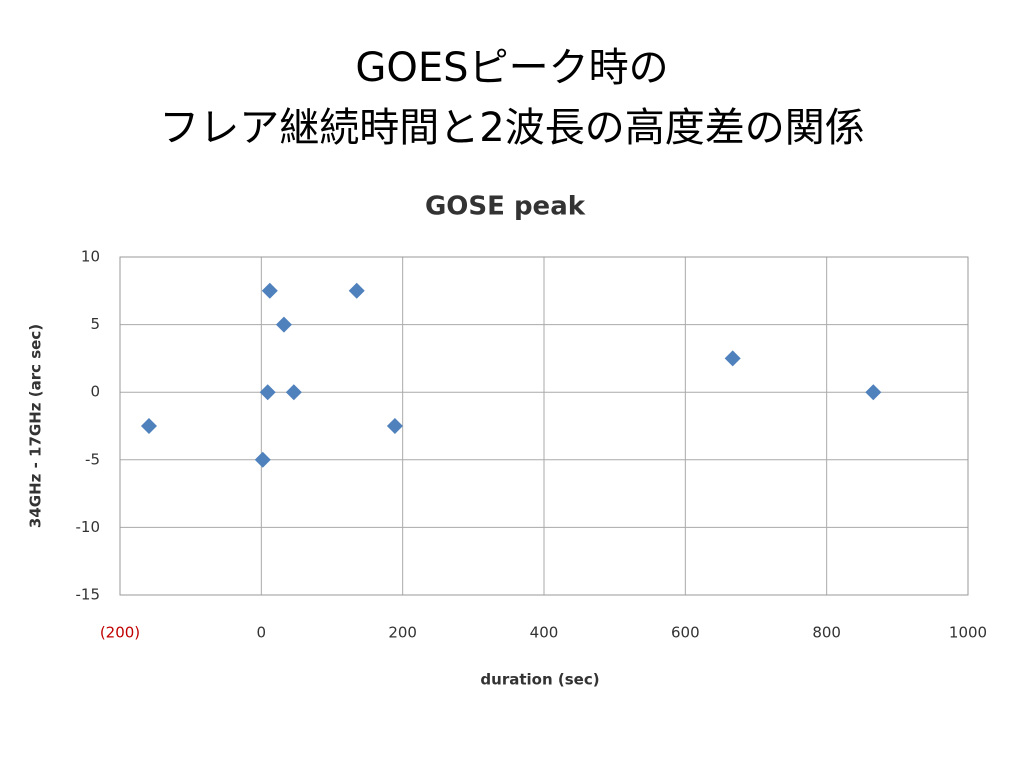  I want to click on y-tick-label: -10, so click(88, 527).